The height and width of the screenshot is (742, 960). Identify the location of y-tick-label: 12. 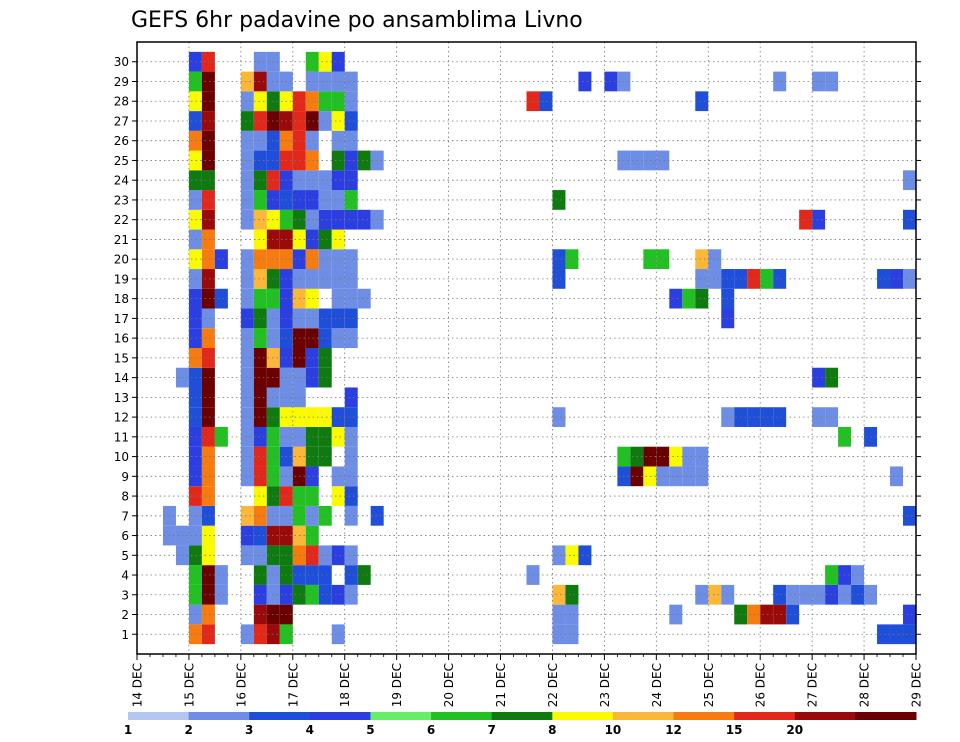
(121, 418).